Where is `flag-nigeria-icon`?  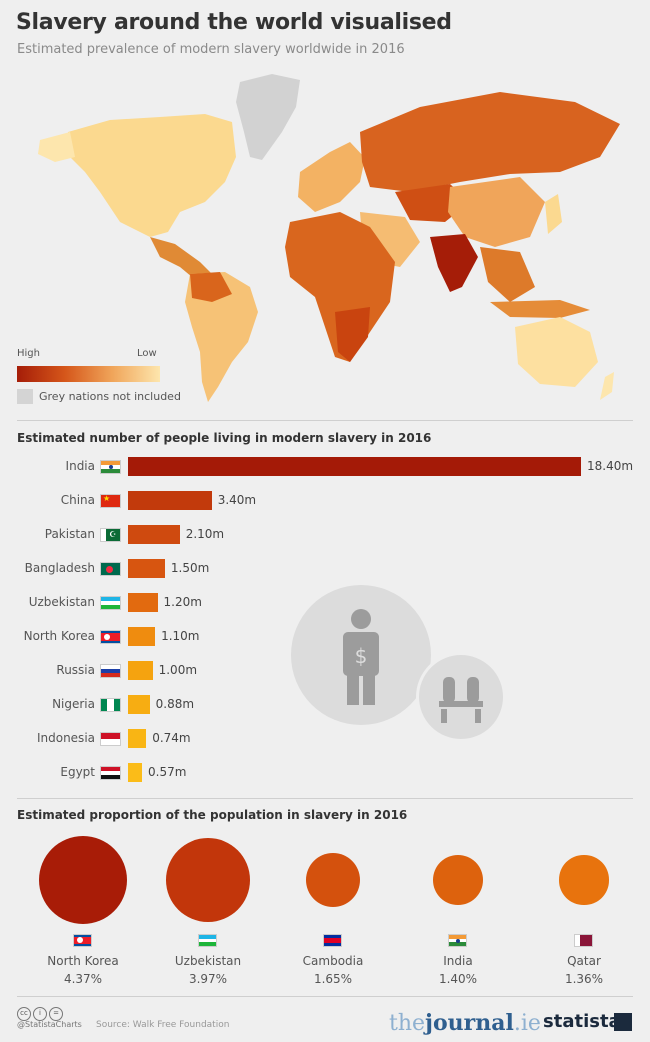 flag-nigeria-icon is located at coordinates (110, 705).